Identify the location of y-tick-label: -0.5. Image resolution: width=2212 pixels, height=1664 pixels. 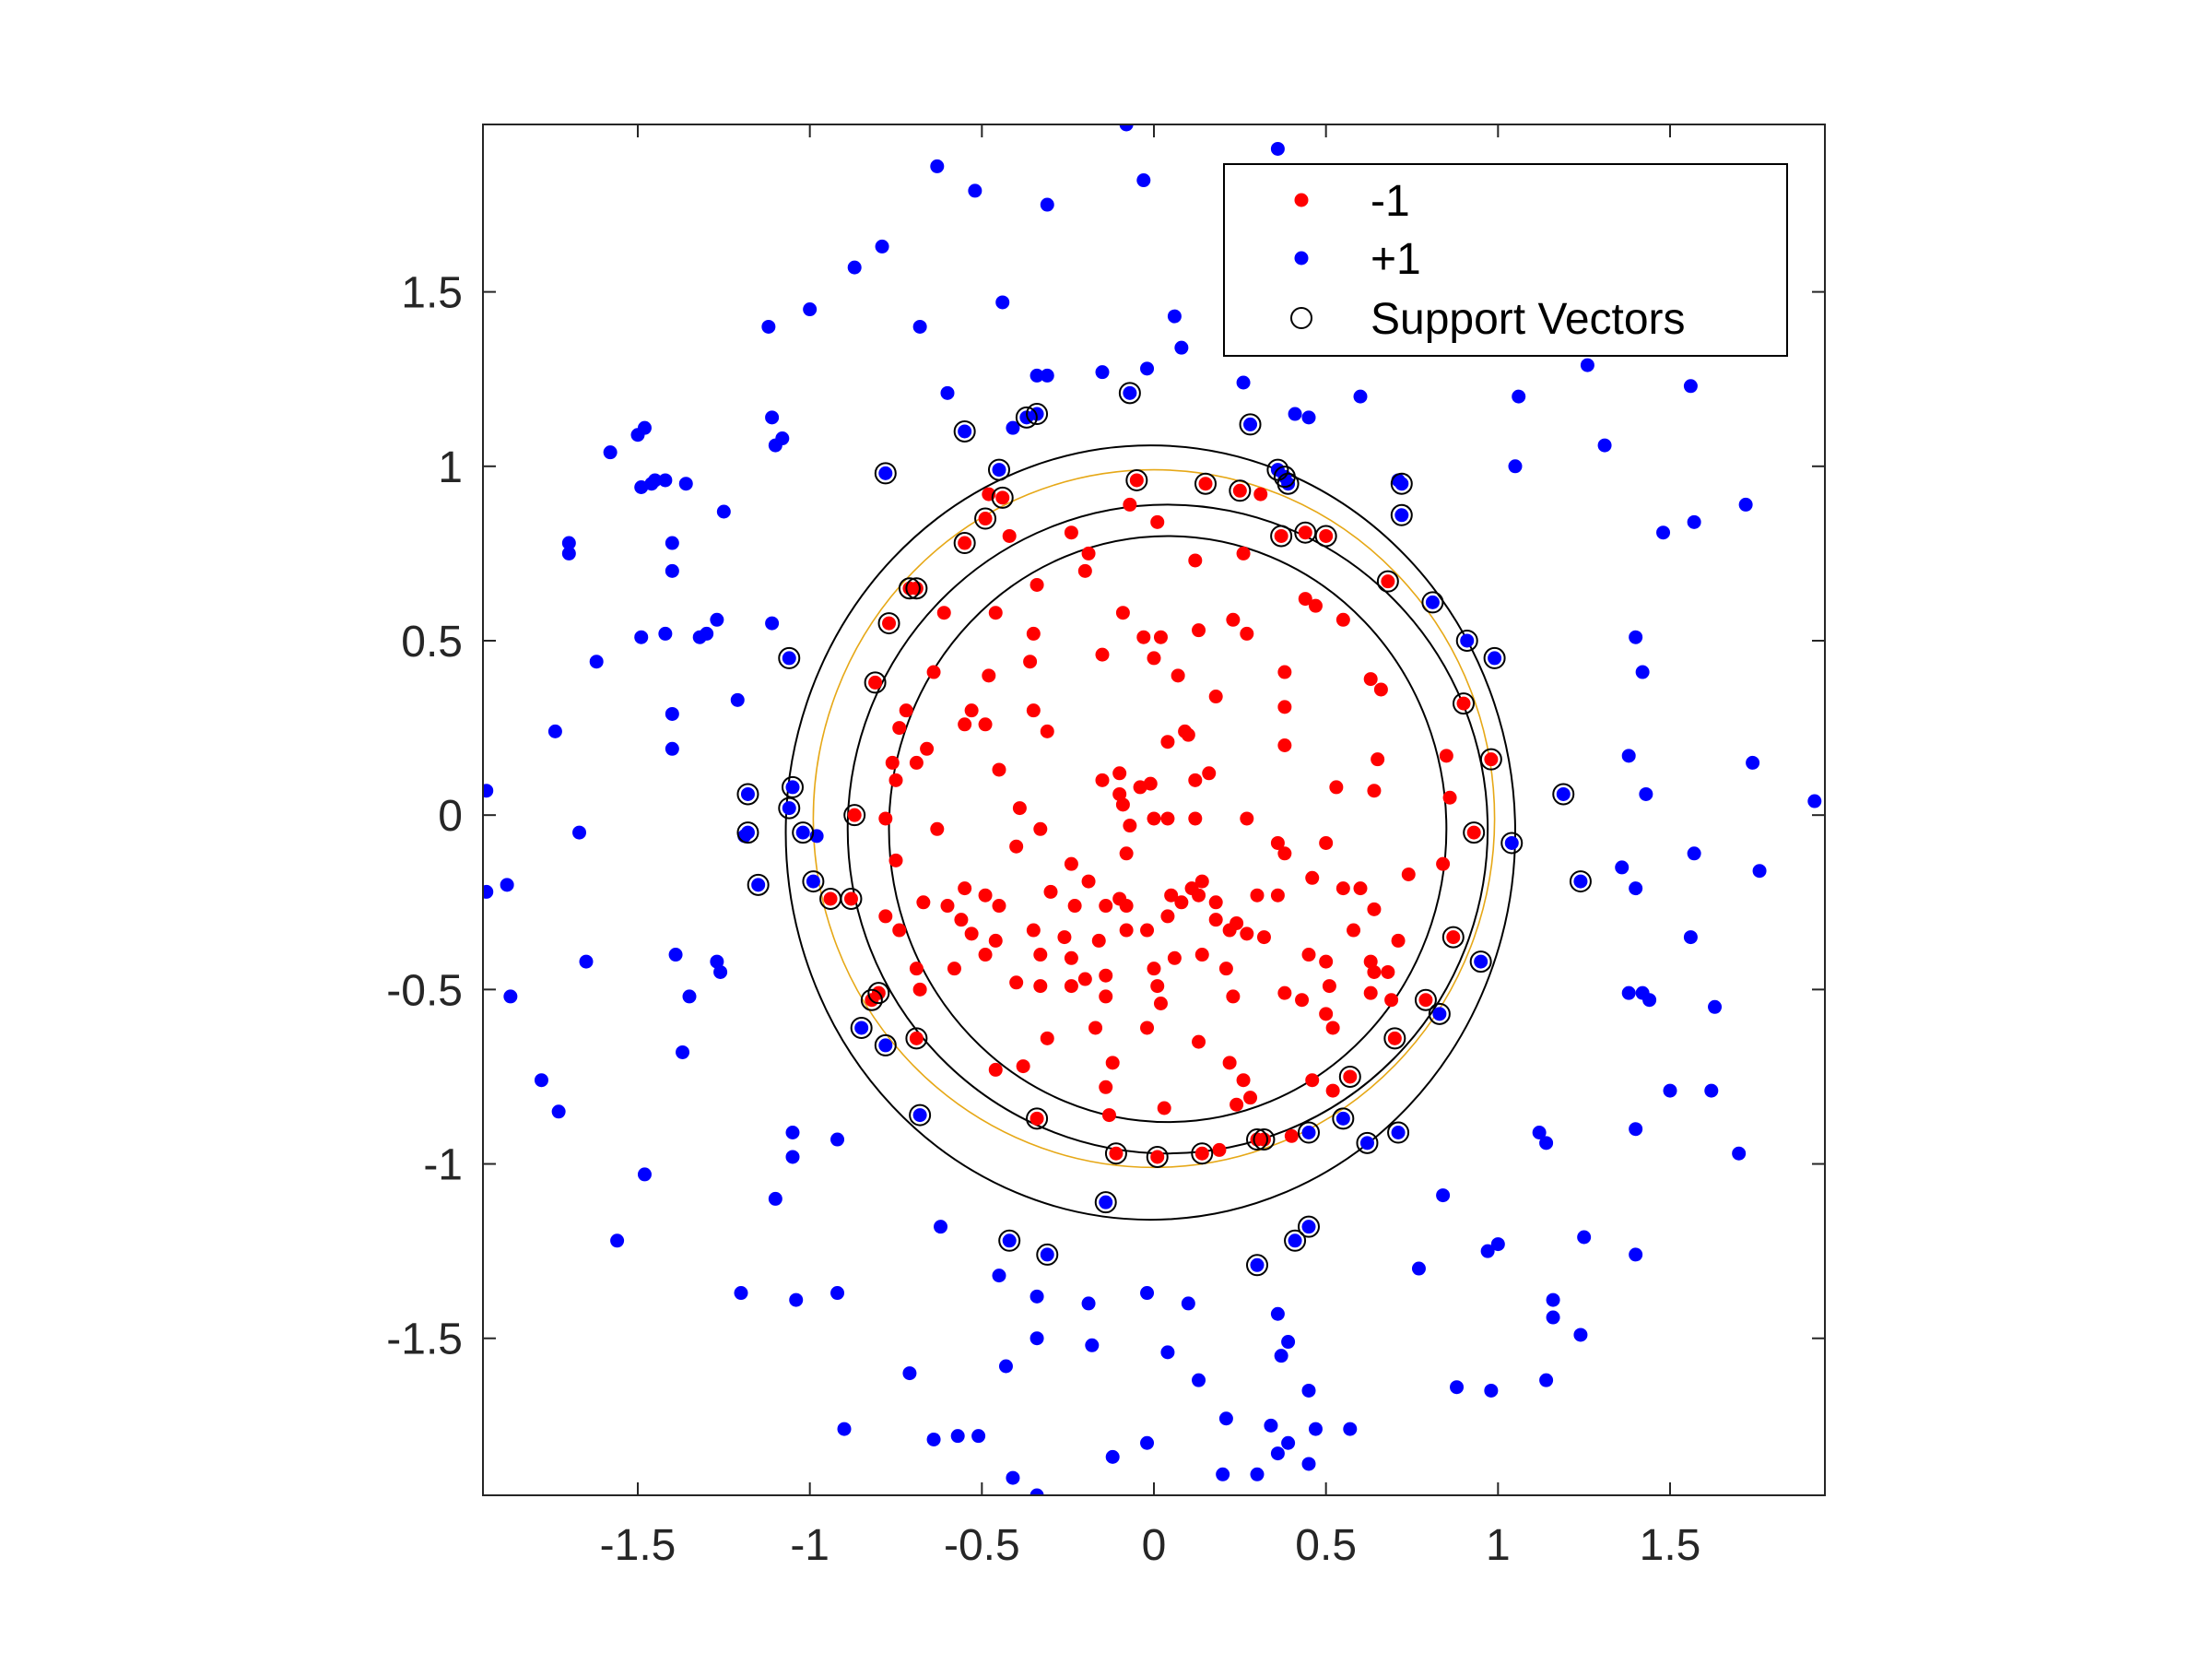
(424, 990).